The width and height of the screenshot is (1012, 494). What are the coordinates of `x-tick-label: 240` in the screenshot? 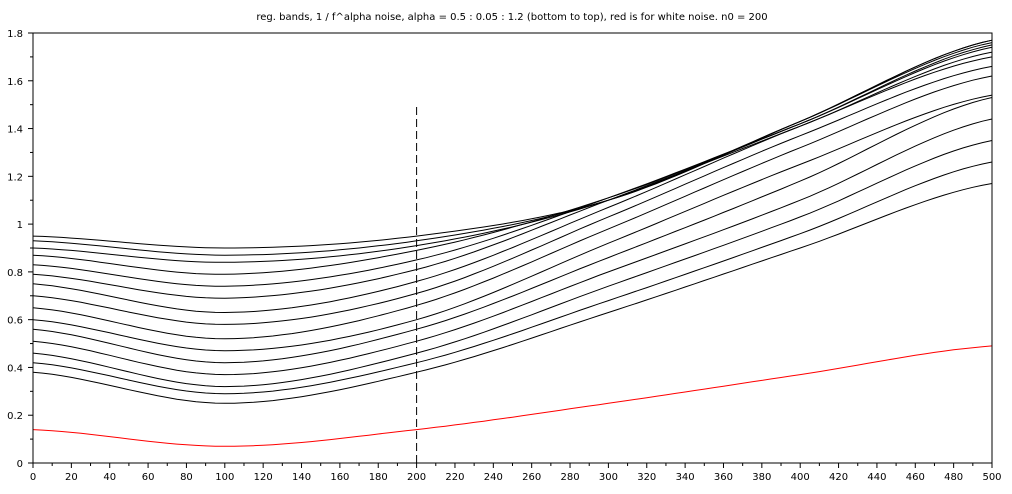 It's located at (493, 477).